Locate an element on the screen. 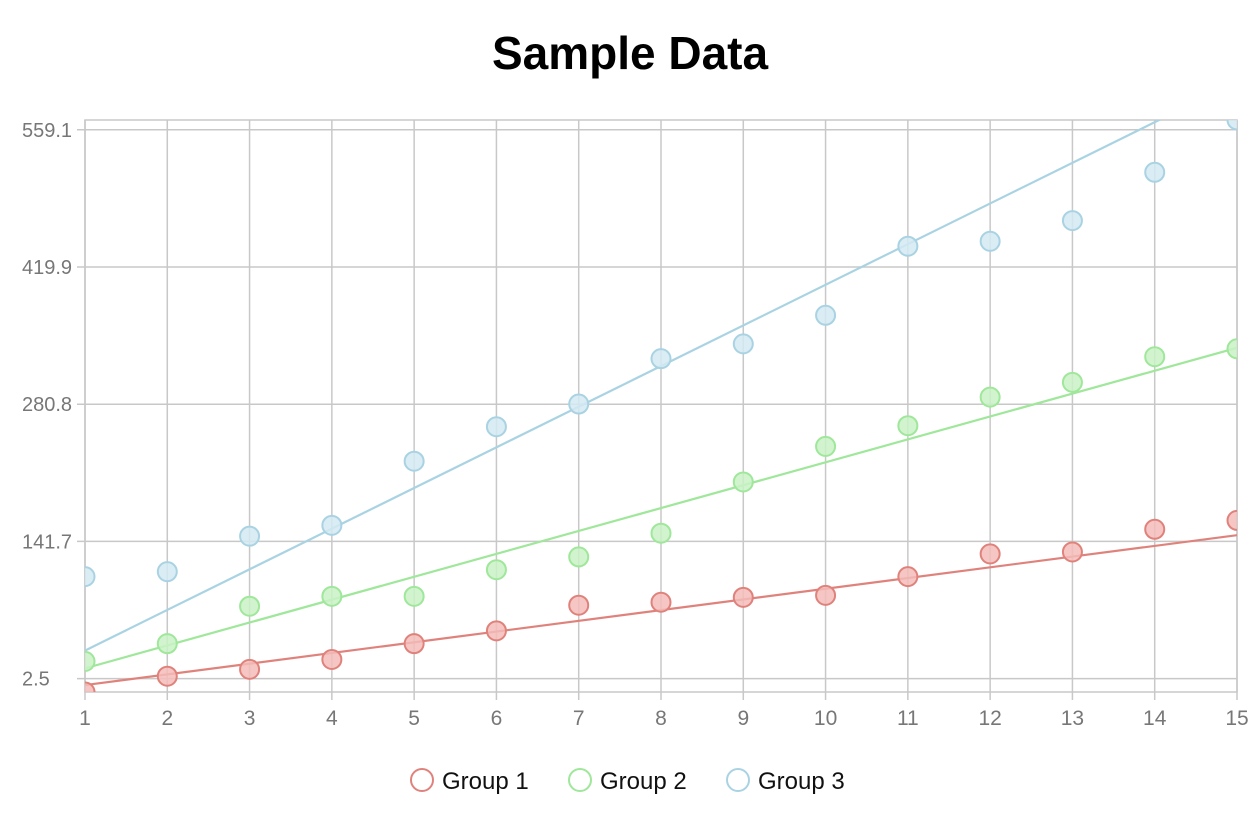 The image size is (1260, 820). chart-title: Sample Data is located at coordinates (630, 53).